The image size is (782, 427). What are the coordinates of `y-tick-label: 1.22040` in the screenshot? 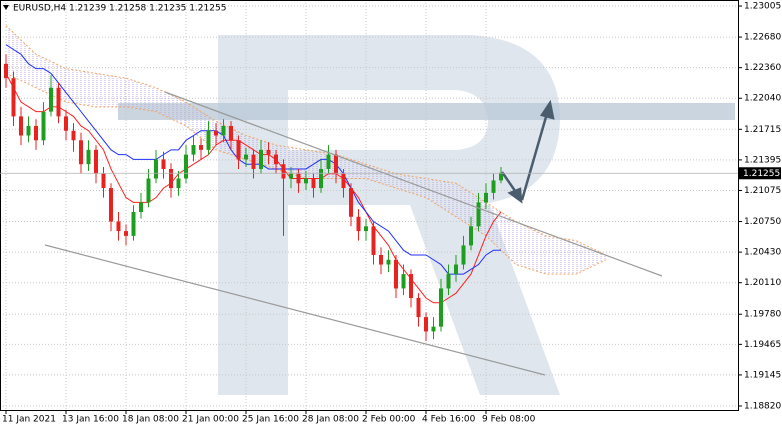 It's located at (762, 99).